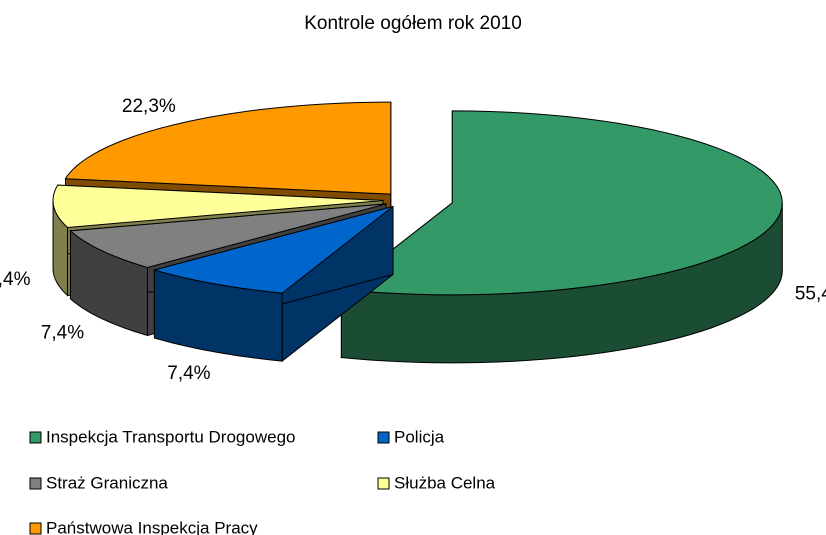 This screenshot has height=535, width=826. What do you see at coordinates (419, 436) in the screenshot?
I see `legend-label: Policja` at bounding box center [419, 436].